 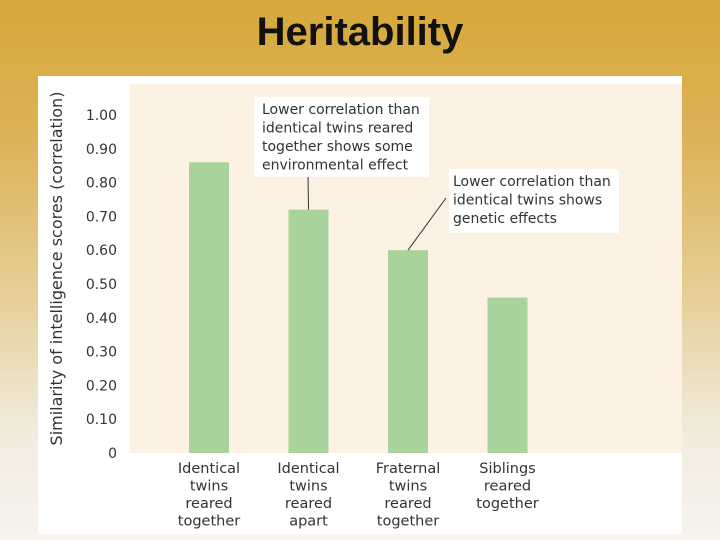 I want to click on y-tick-label: 0.50, so click(x=101, y=285).